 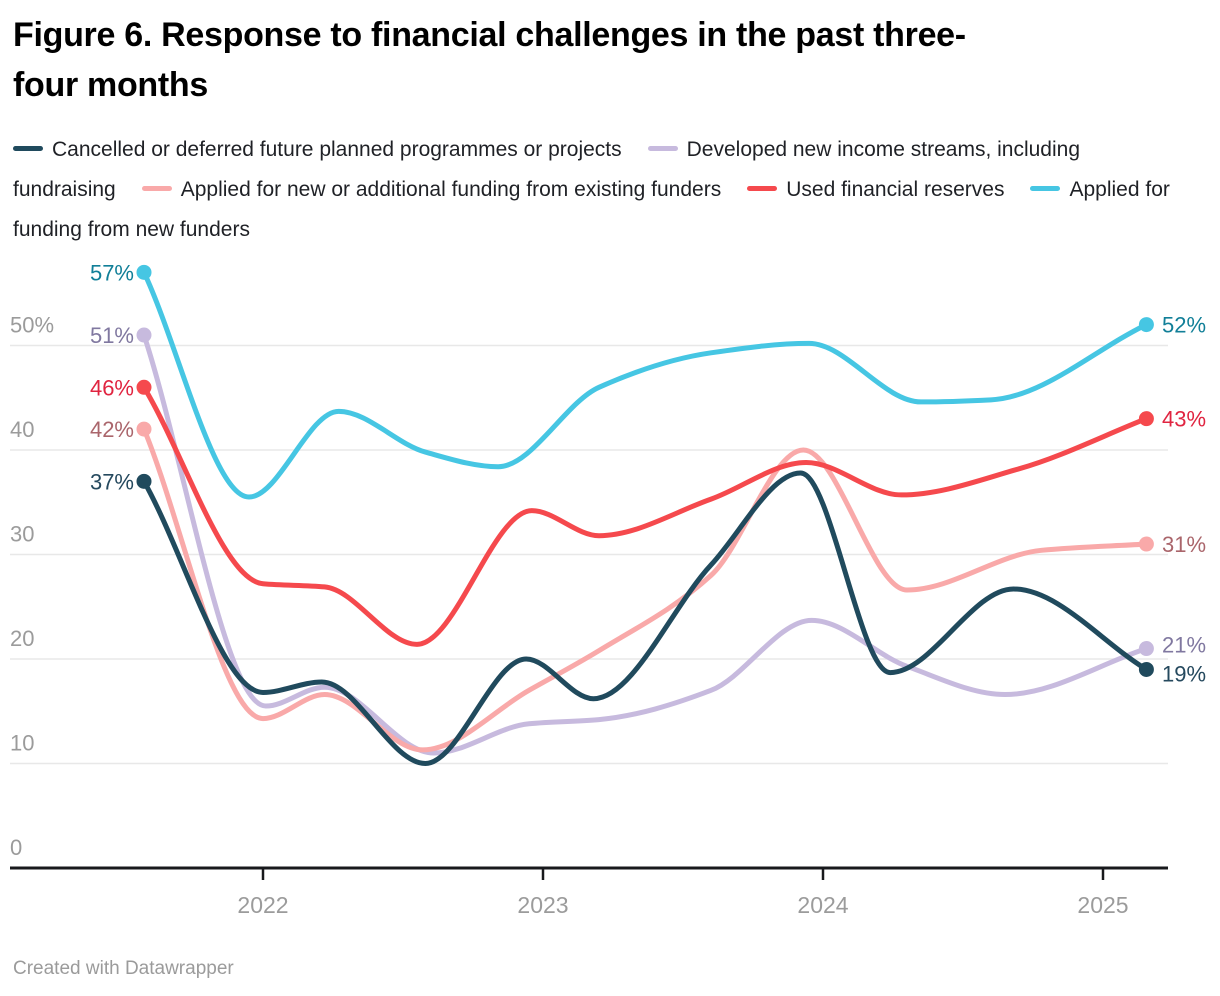 What do you see at coordinates (123, 968) in the screenshot?
I see `attribution: Created with Datawrapper` at bounding box center [123, 968].